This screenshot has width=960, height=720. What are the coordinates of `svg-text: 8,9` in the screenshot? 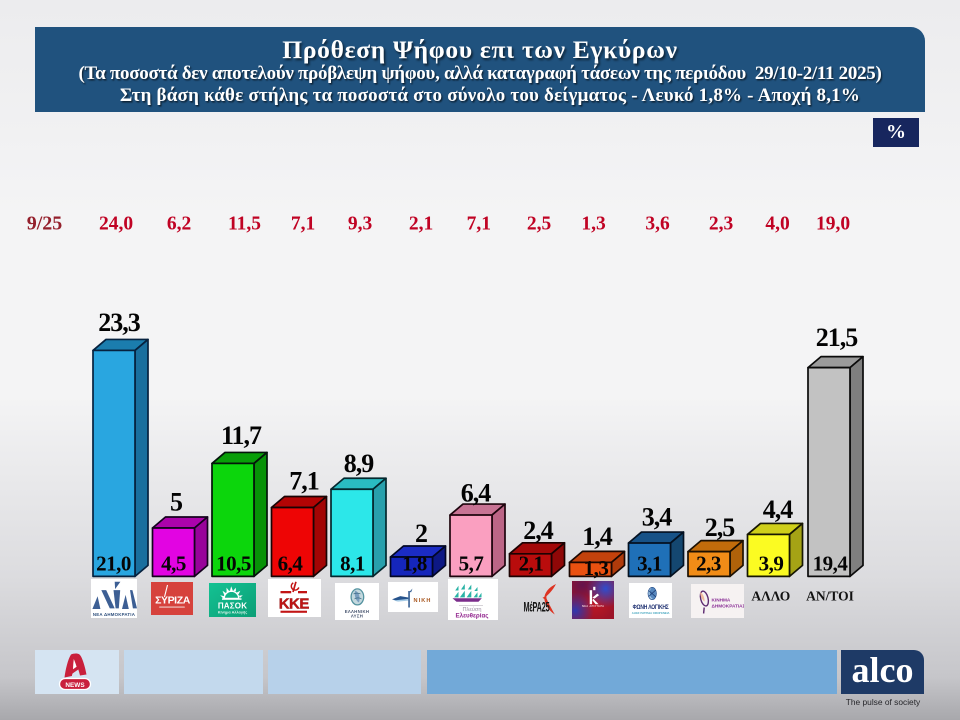 It's located at (359, 463).